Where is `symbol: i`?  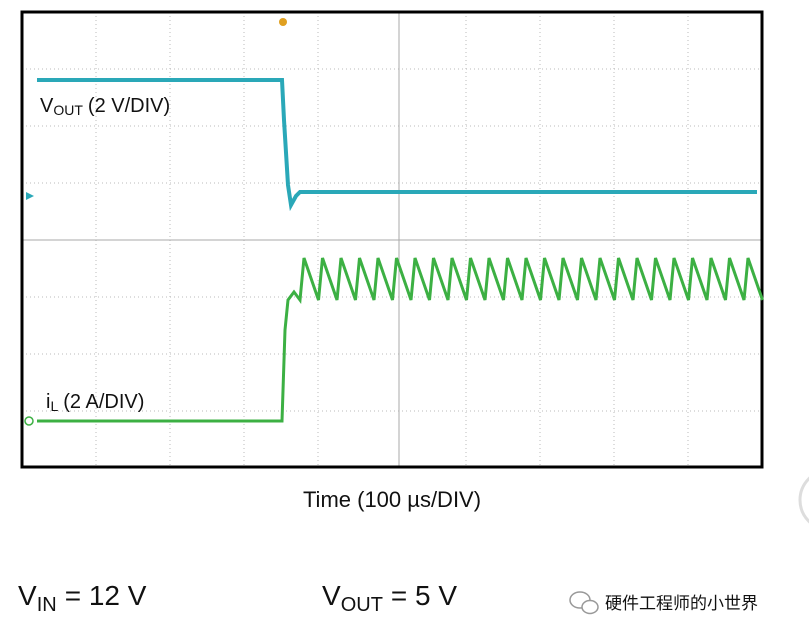
symbol: i is located at coordinates (48, 402).